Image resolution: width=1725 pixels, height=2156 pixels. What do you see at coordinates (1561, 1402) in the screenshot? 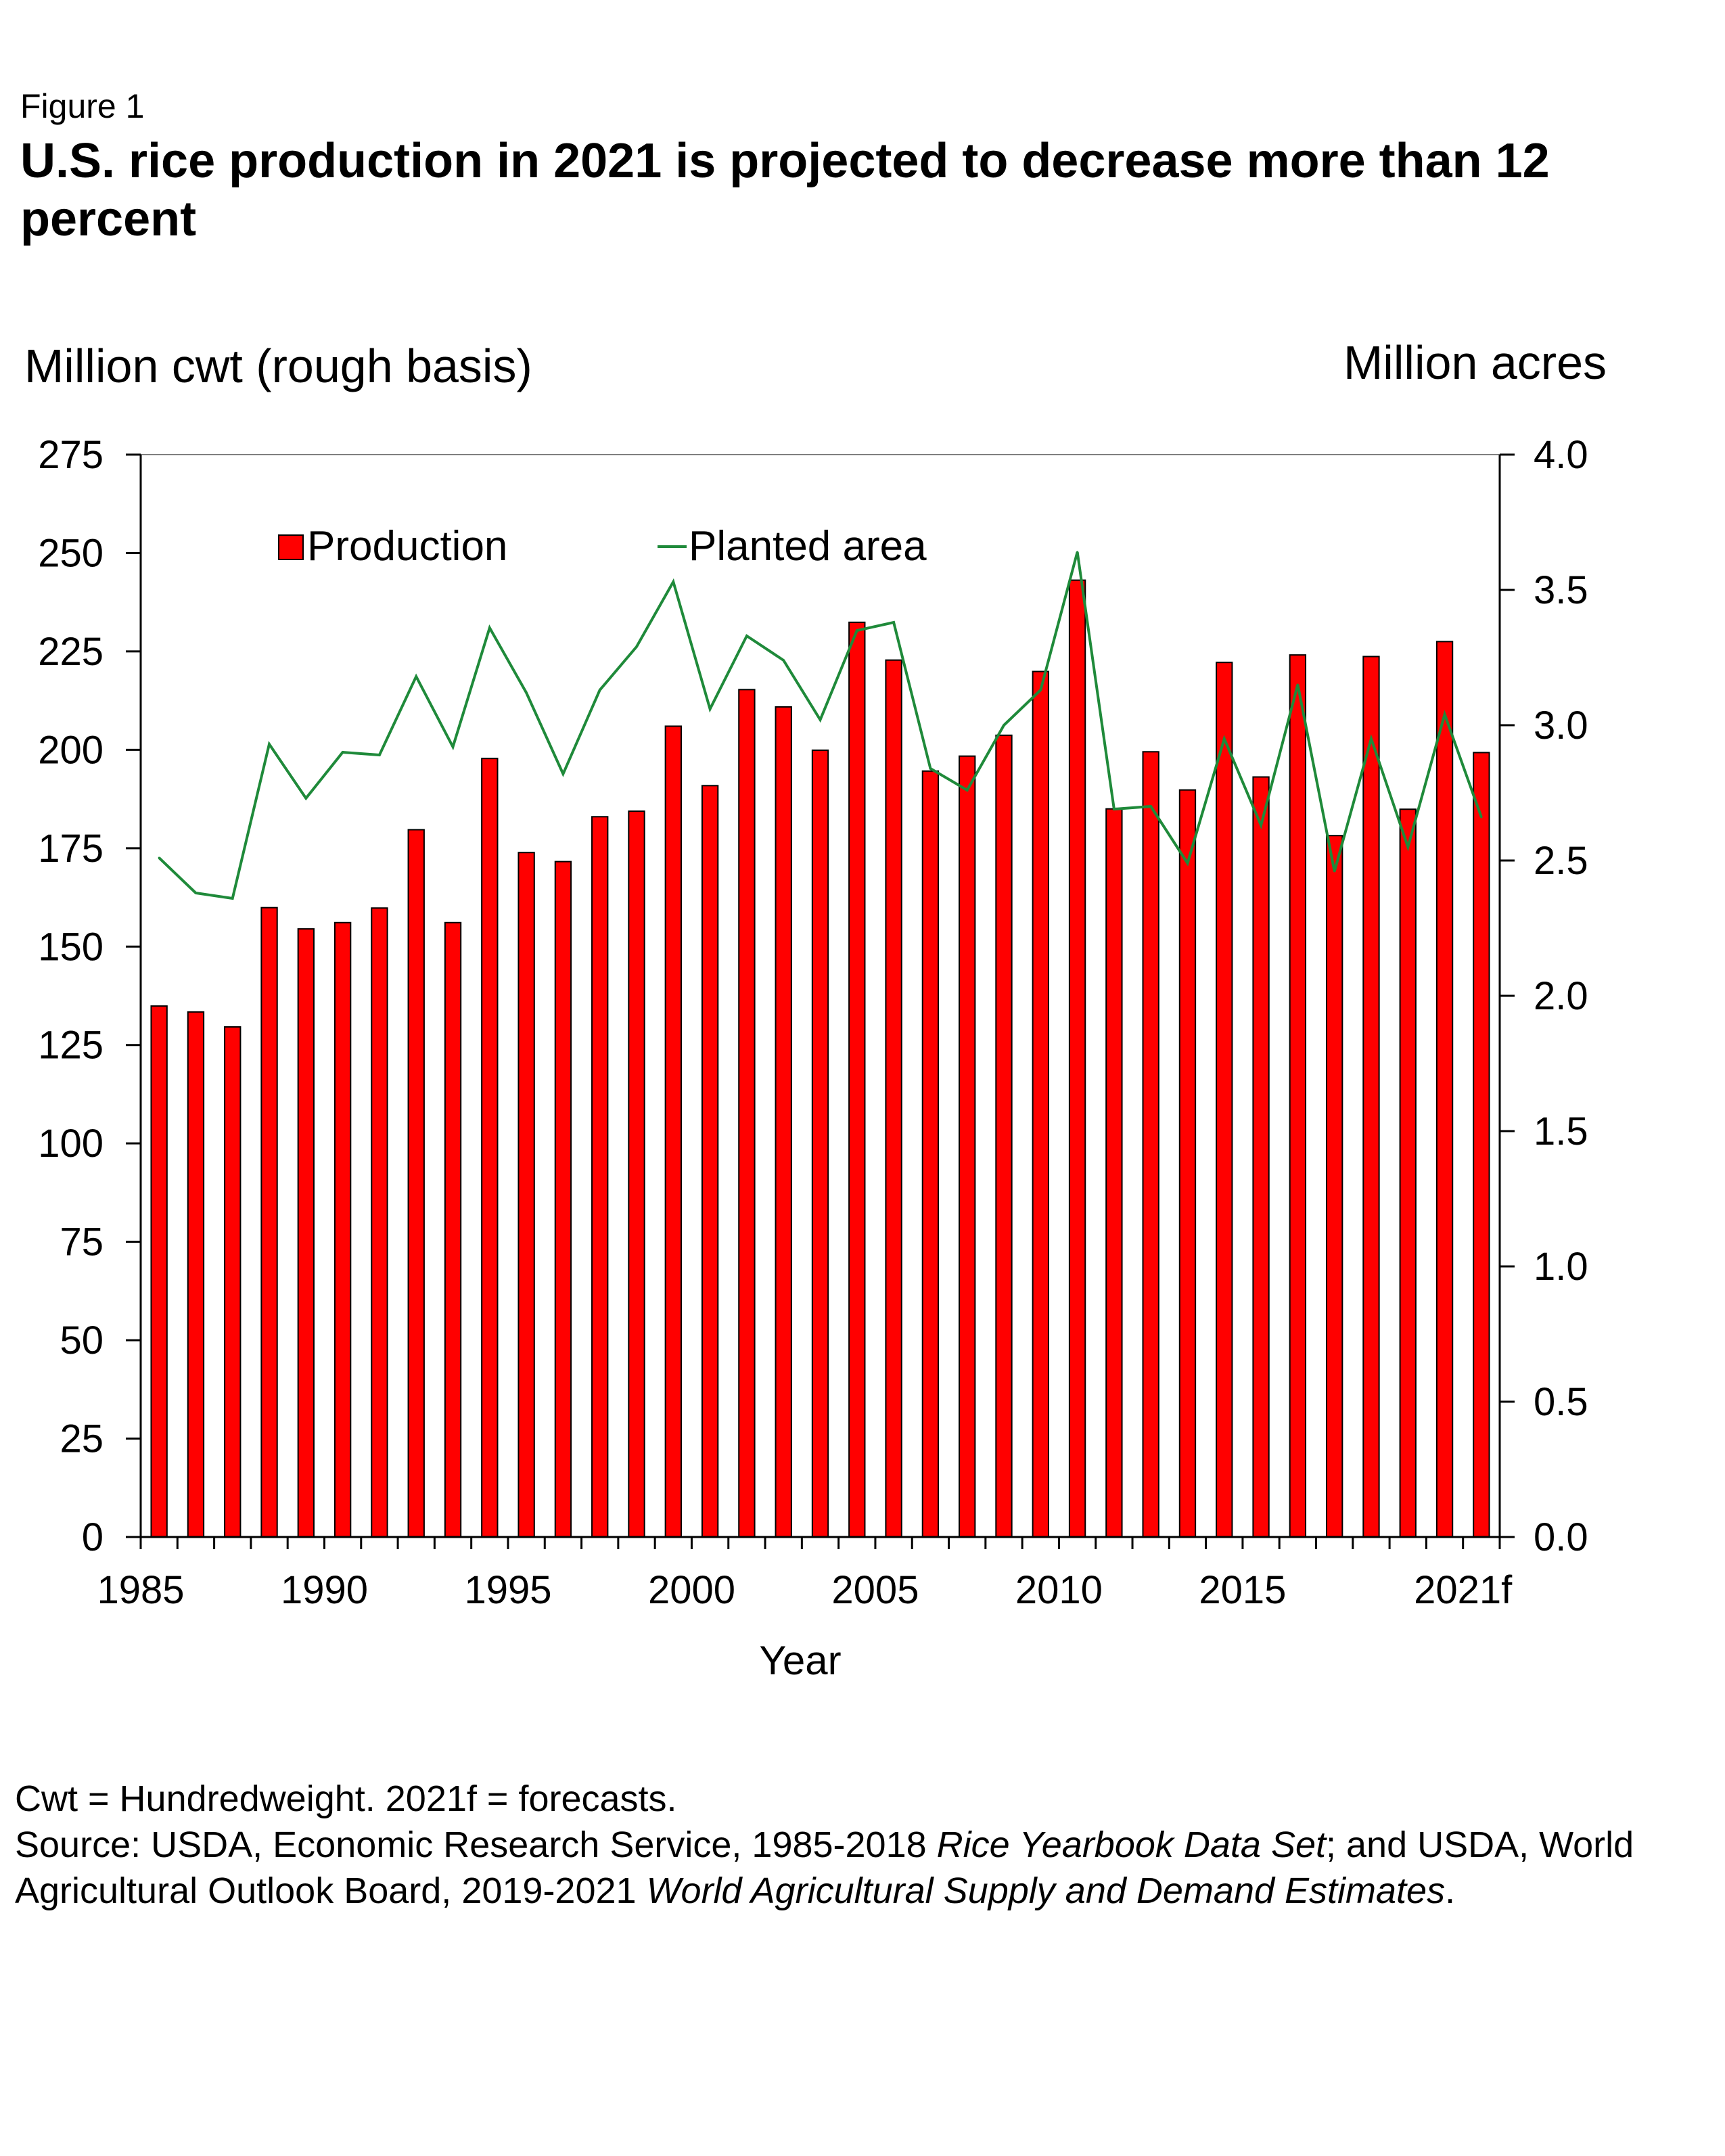
I see `y-right-tick-label-0.5: 0.5` at bounding box center [1561, 1402].